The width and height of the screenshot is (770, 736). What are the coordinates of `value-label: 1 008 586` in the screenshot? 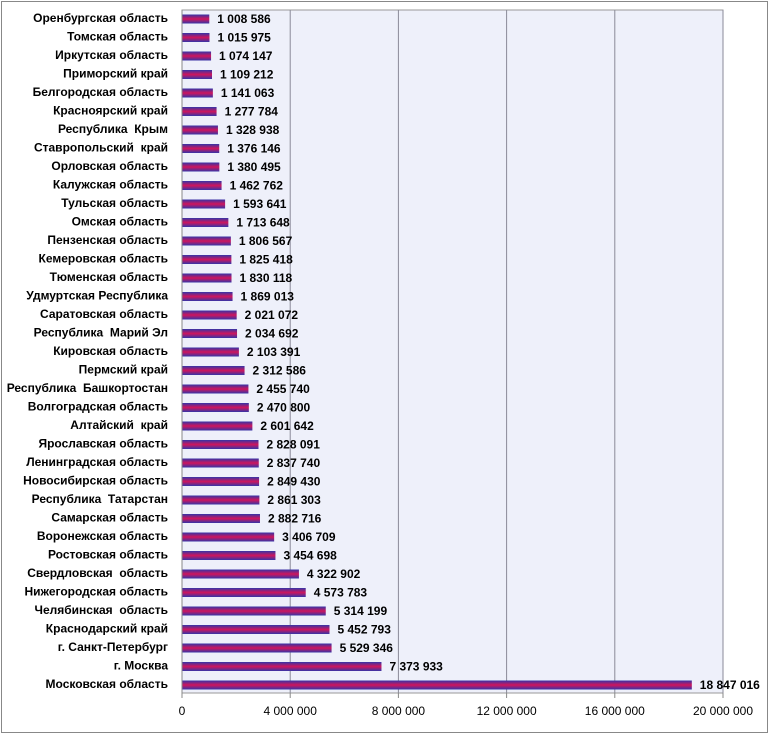 It's located at (244, 19).